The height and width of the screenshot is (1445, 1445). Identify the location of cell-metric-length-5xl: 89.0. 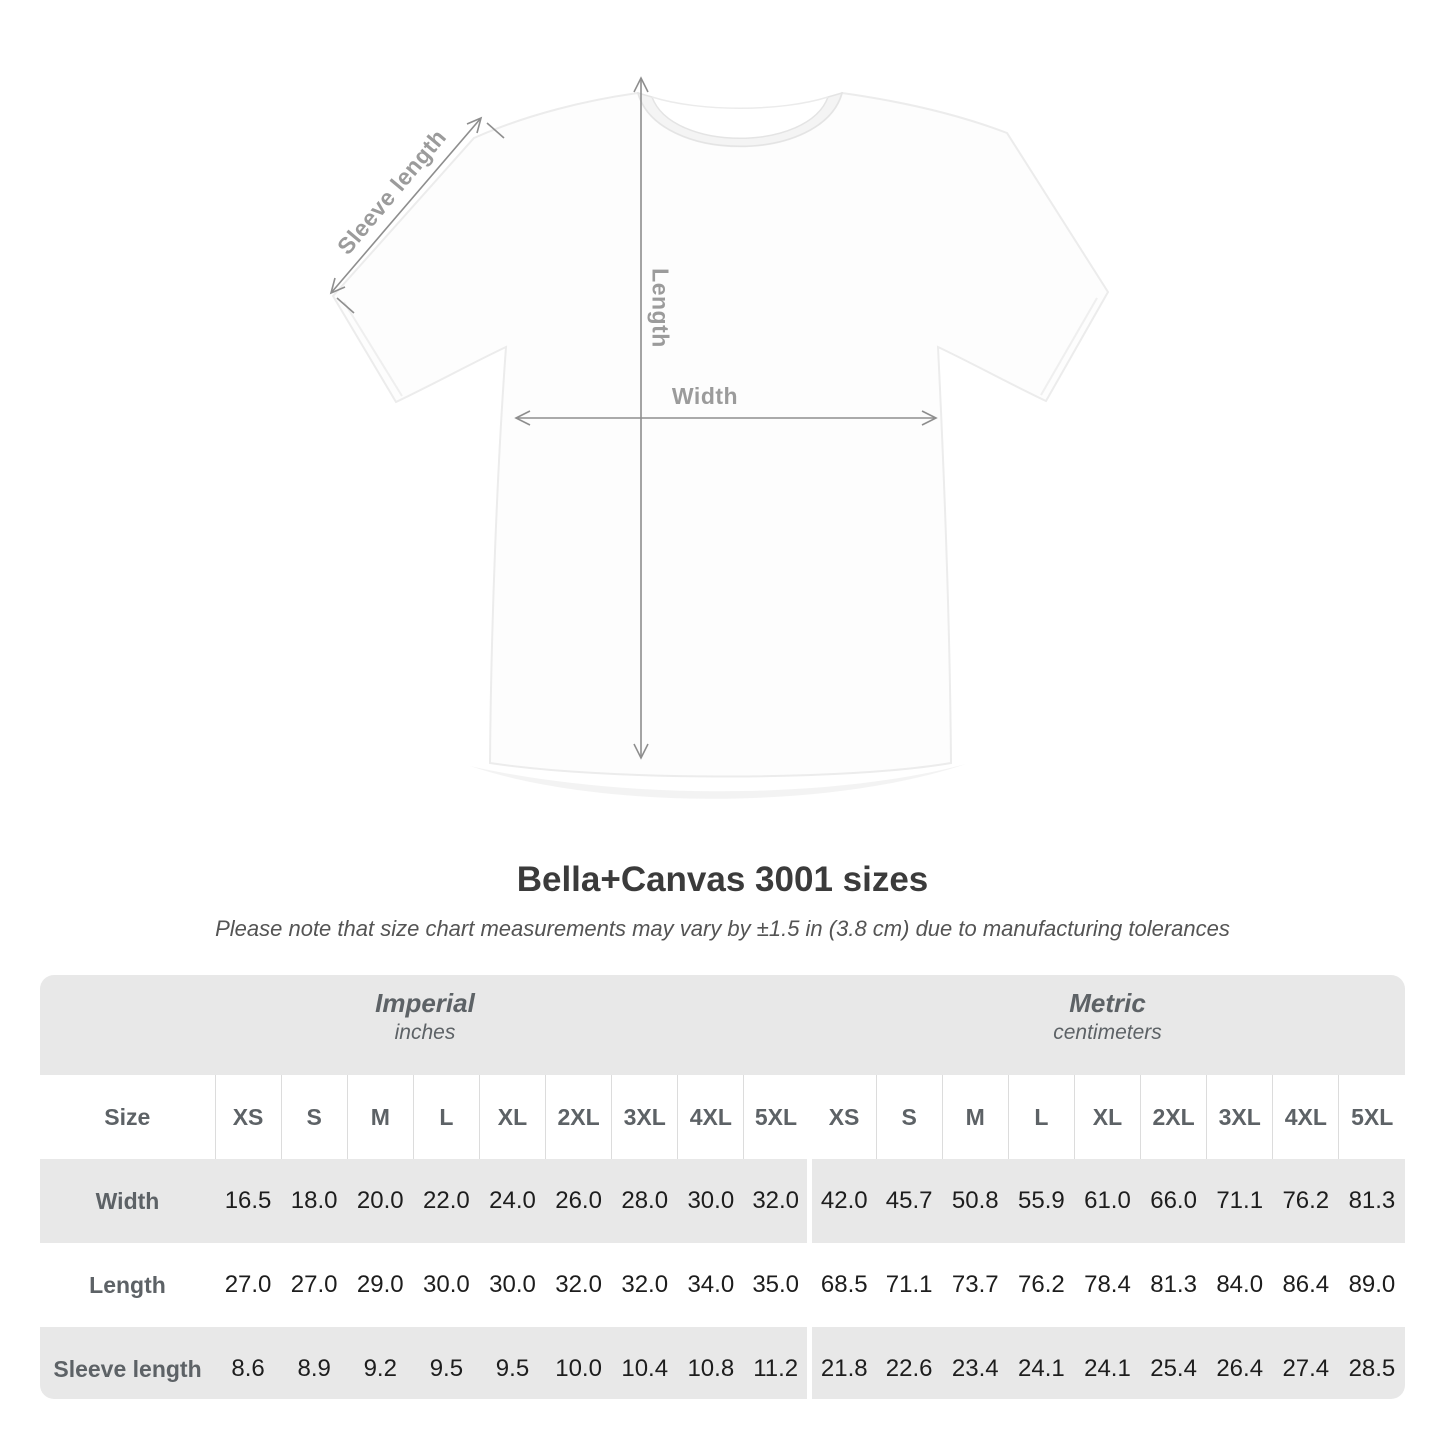
(1372, 1284).